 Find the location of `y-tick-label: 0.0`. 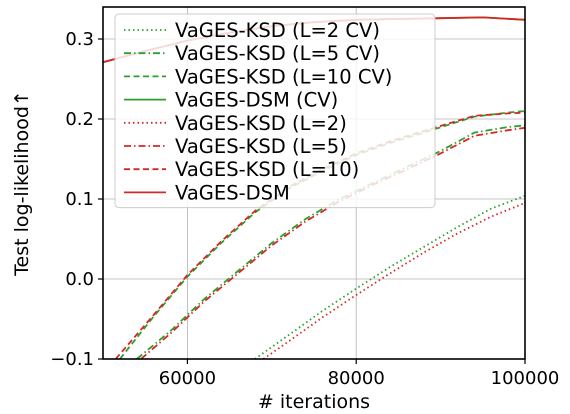

y-tick-label: 0.0 is located at coordinates (79, 279).